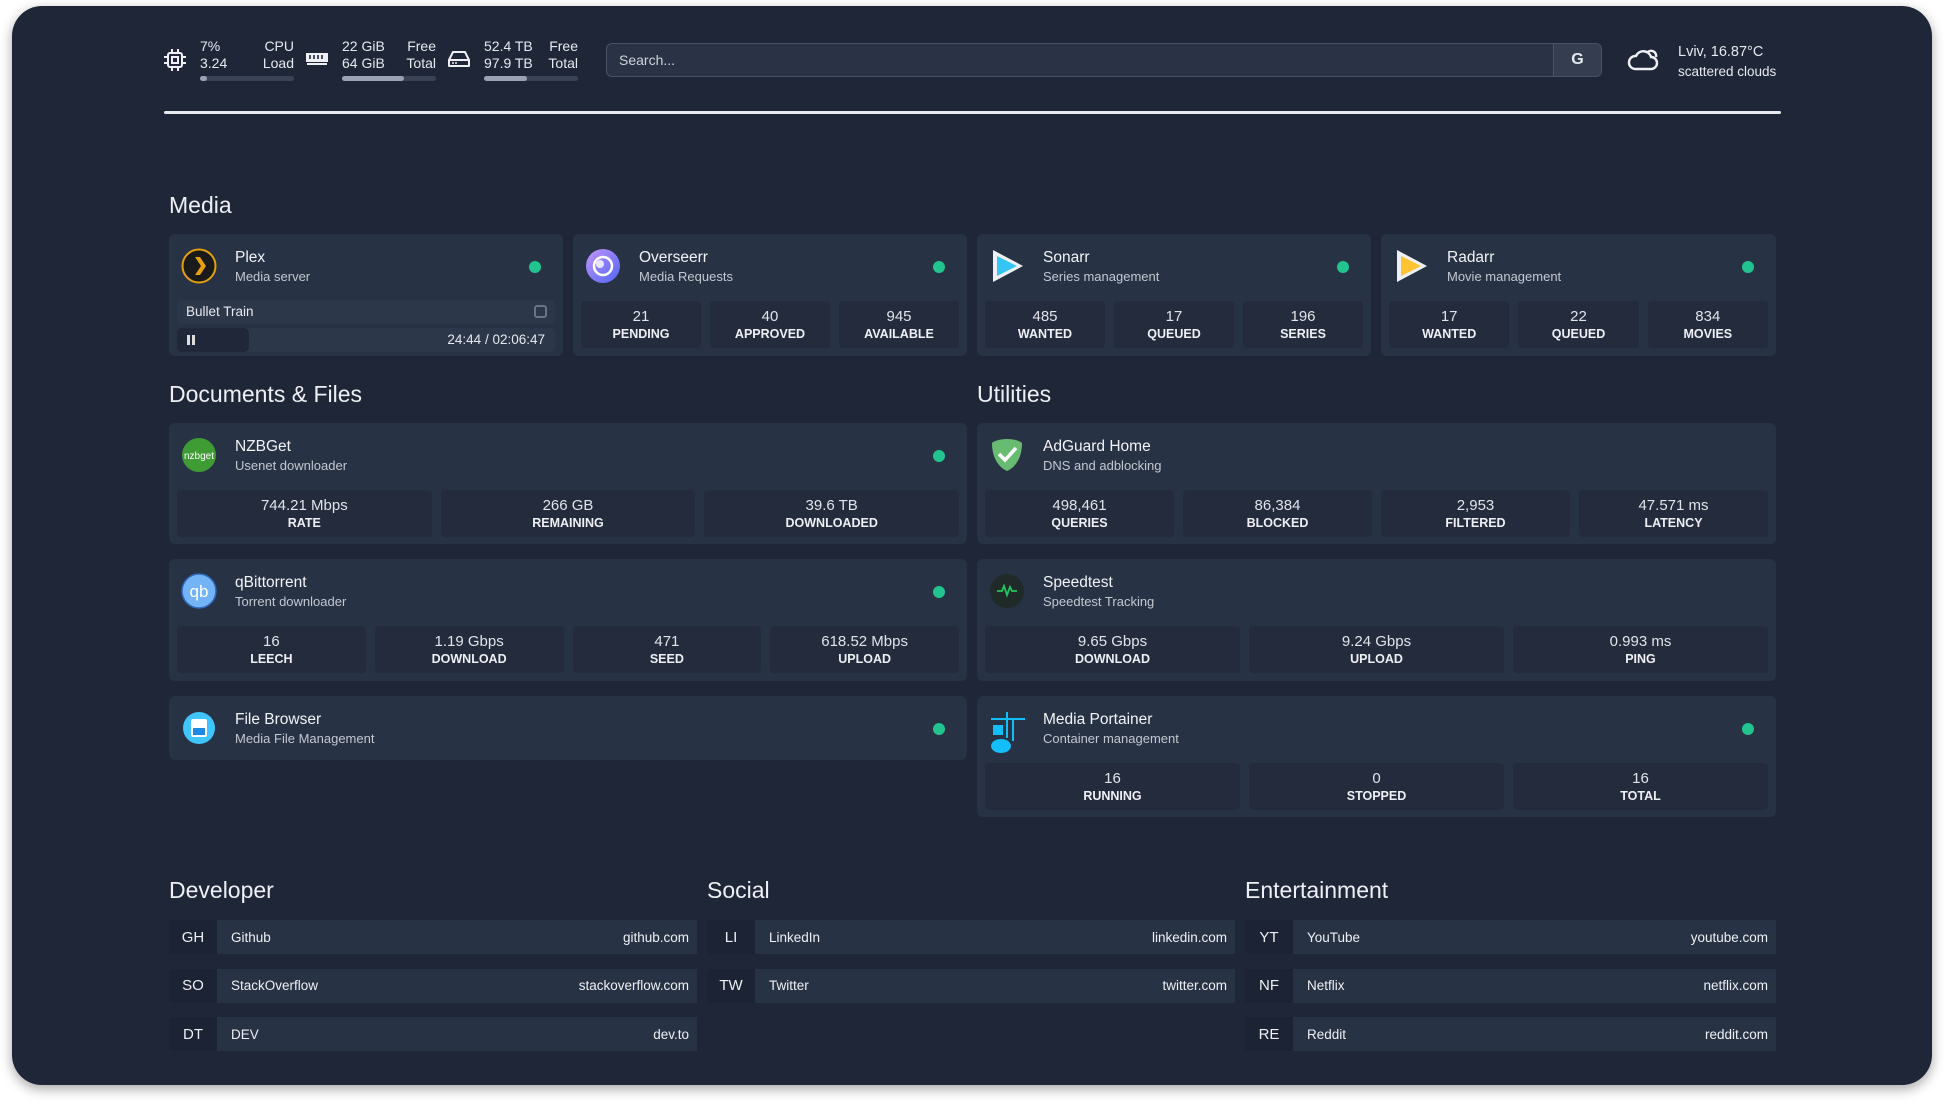  What do you see at coordinates (1007, 731) in the screenshot?
I see `portainer-icon` at bounding box center [1007, 731].